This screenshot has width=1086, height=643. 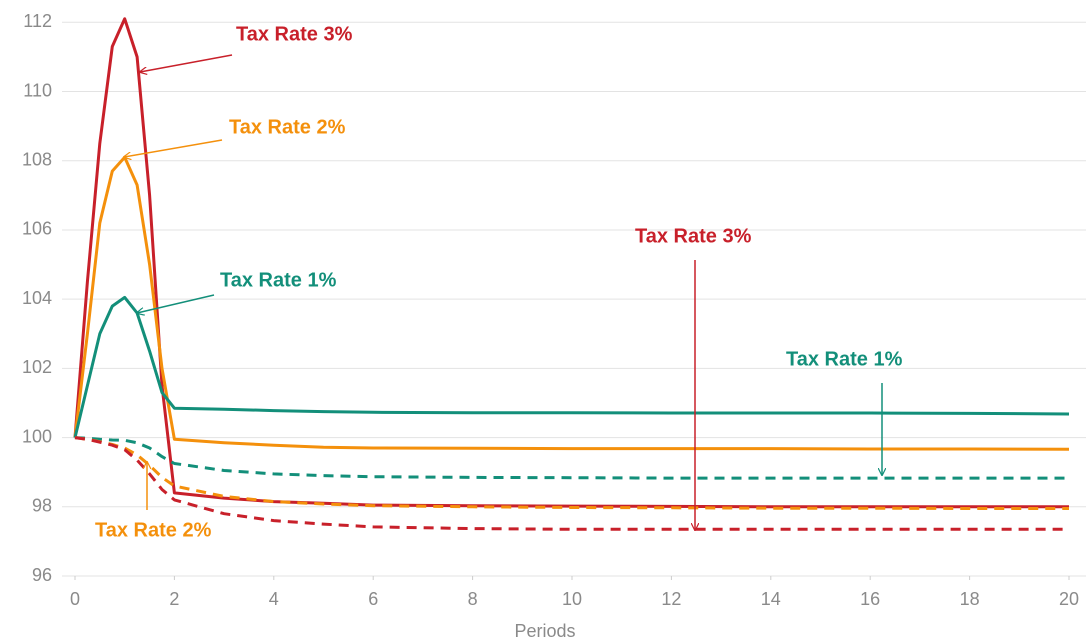 What do you see at coordinates (37, 159) in the screenshot?
I see `y-tick-label: 108` at bounding box center [37, 159].